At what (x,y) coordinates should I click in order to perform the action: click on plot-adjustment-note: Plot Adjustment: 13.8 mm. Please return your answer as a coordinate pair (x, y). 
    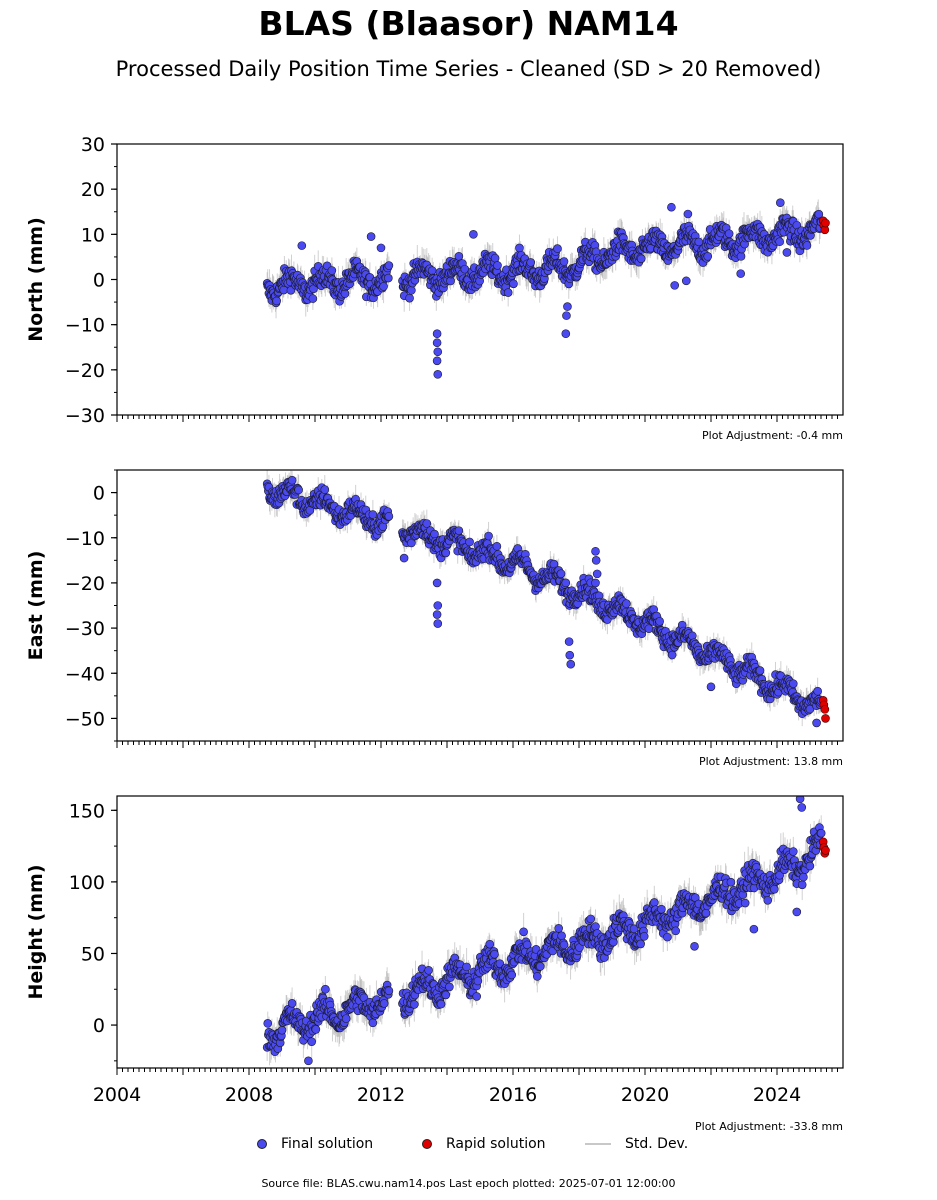
    Looking at the image, I should click on (771, 761).